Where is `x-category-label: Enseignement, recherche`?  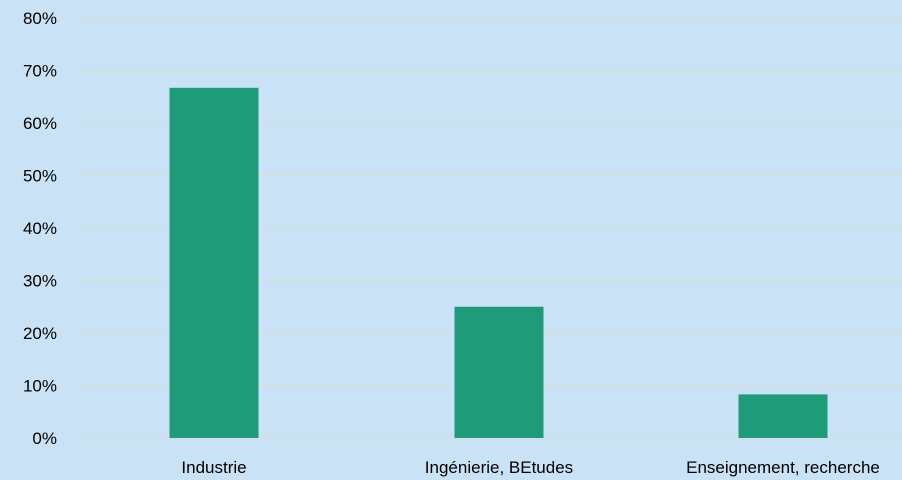
x-category-label: Enseignement, recherche is located at coordinates (783, 467).